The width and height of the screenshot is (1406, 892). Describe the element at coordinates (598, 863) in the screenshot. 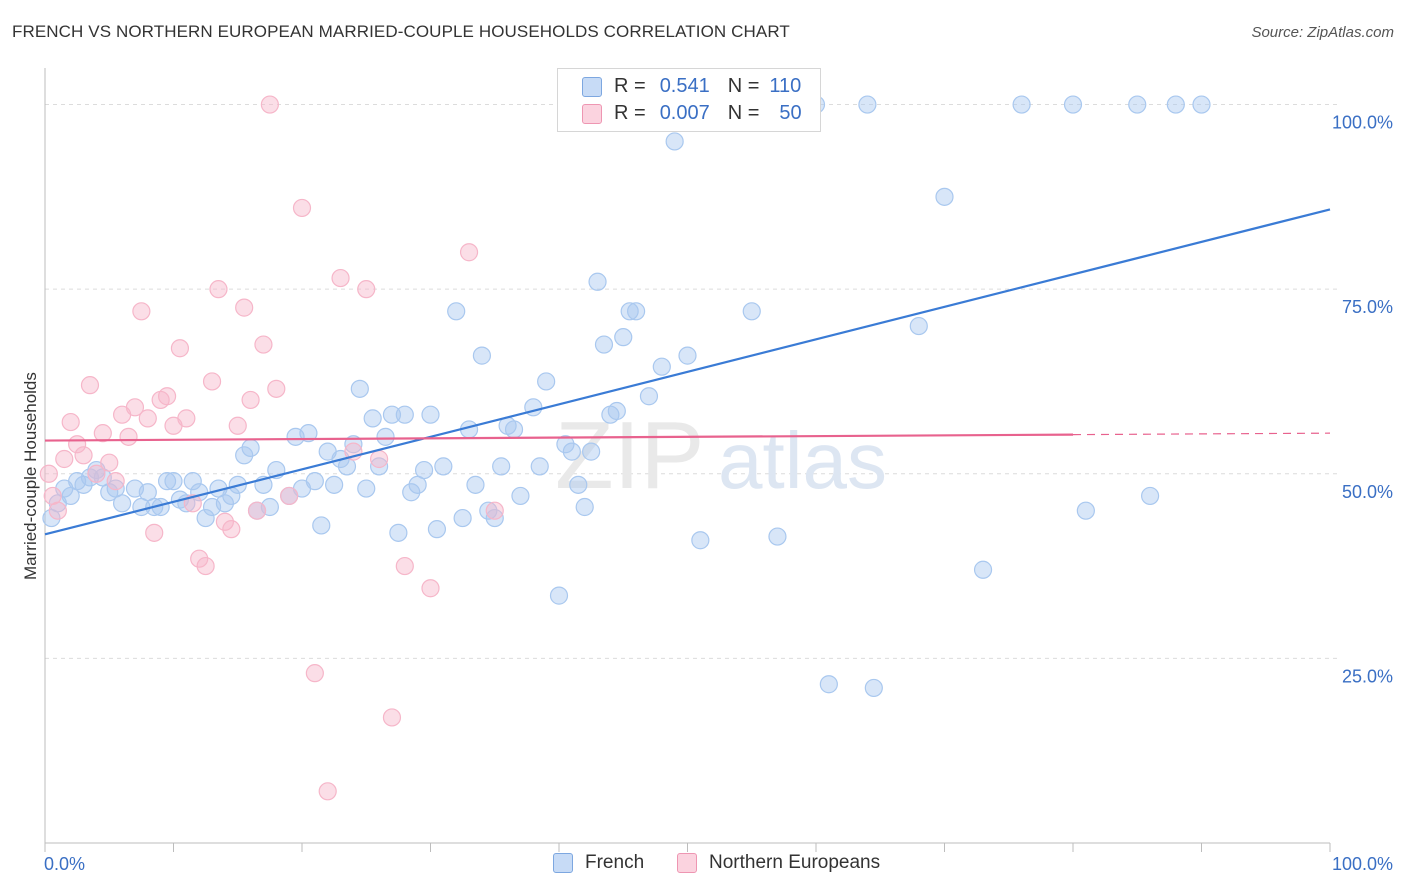

I see `legend-item-french: French` at that location.